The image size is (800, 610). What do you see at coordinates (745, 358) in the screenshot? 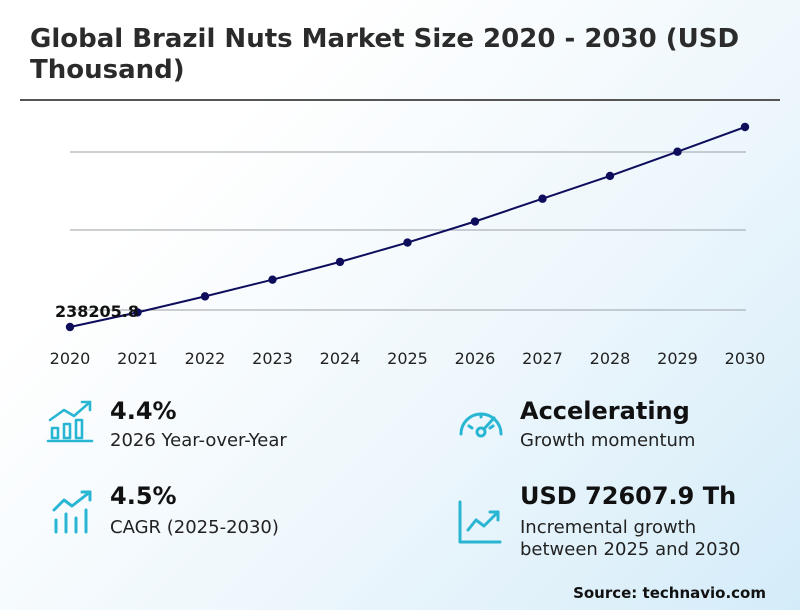
I see `x-tick-2030: 2030` at bounding box center [745, 358].